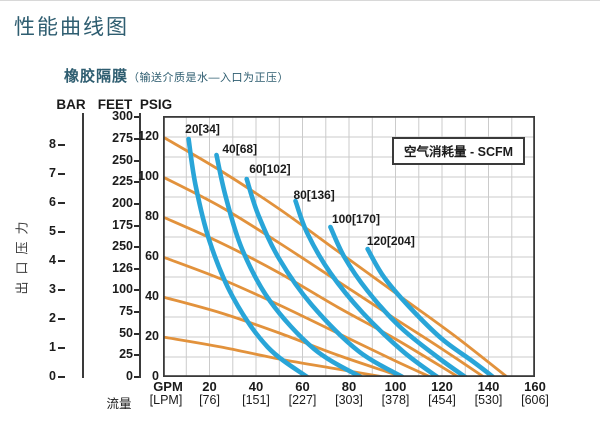 This screenshot has height=430, width=600. Describe the element at coordinates (256, 400) in the screenshot. I see `lpm-tick-label: [151]` at that location.